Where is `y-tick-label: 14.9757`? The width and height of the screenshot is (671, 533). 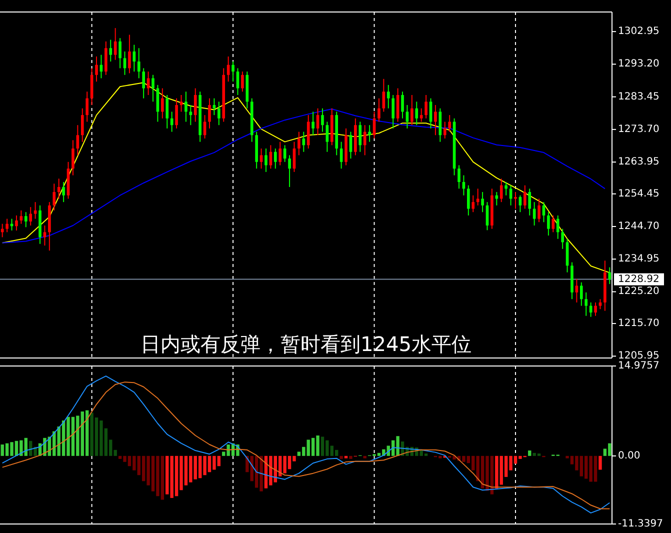
y-tick-label: 14.9757 is located at coordinates (639, 366).